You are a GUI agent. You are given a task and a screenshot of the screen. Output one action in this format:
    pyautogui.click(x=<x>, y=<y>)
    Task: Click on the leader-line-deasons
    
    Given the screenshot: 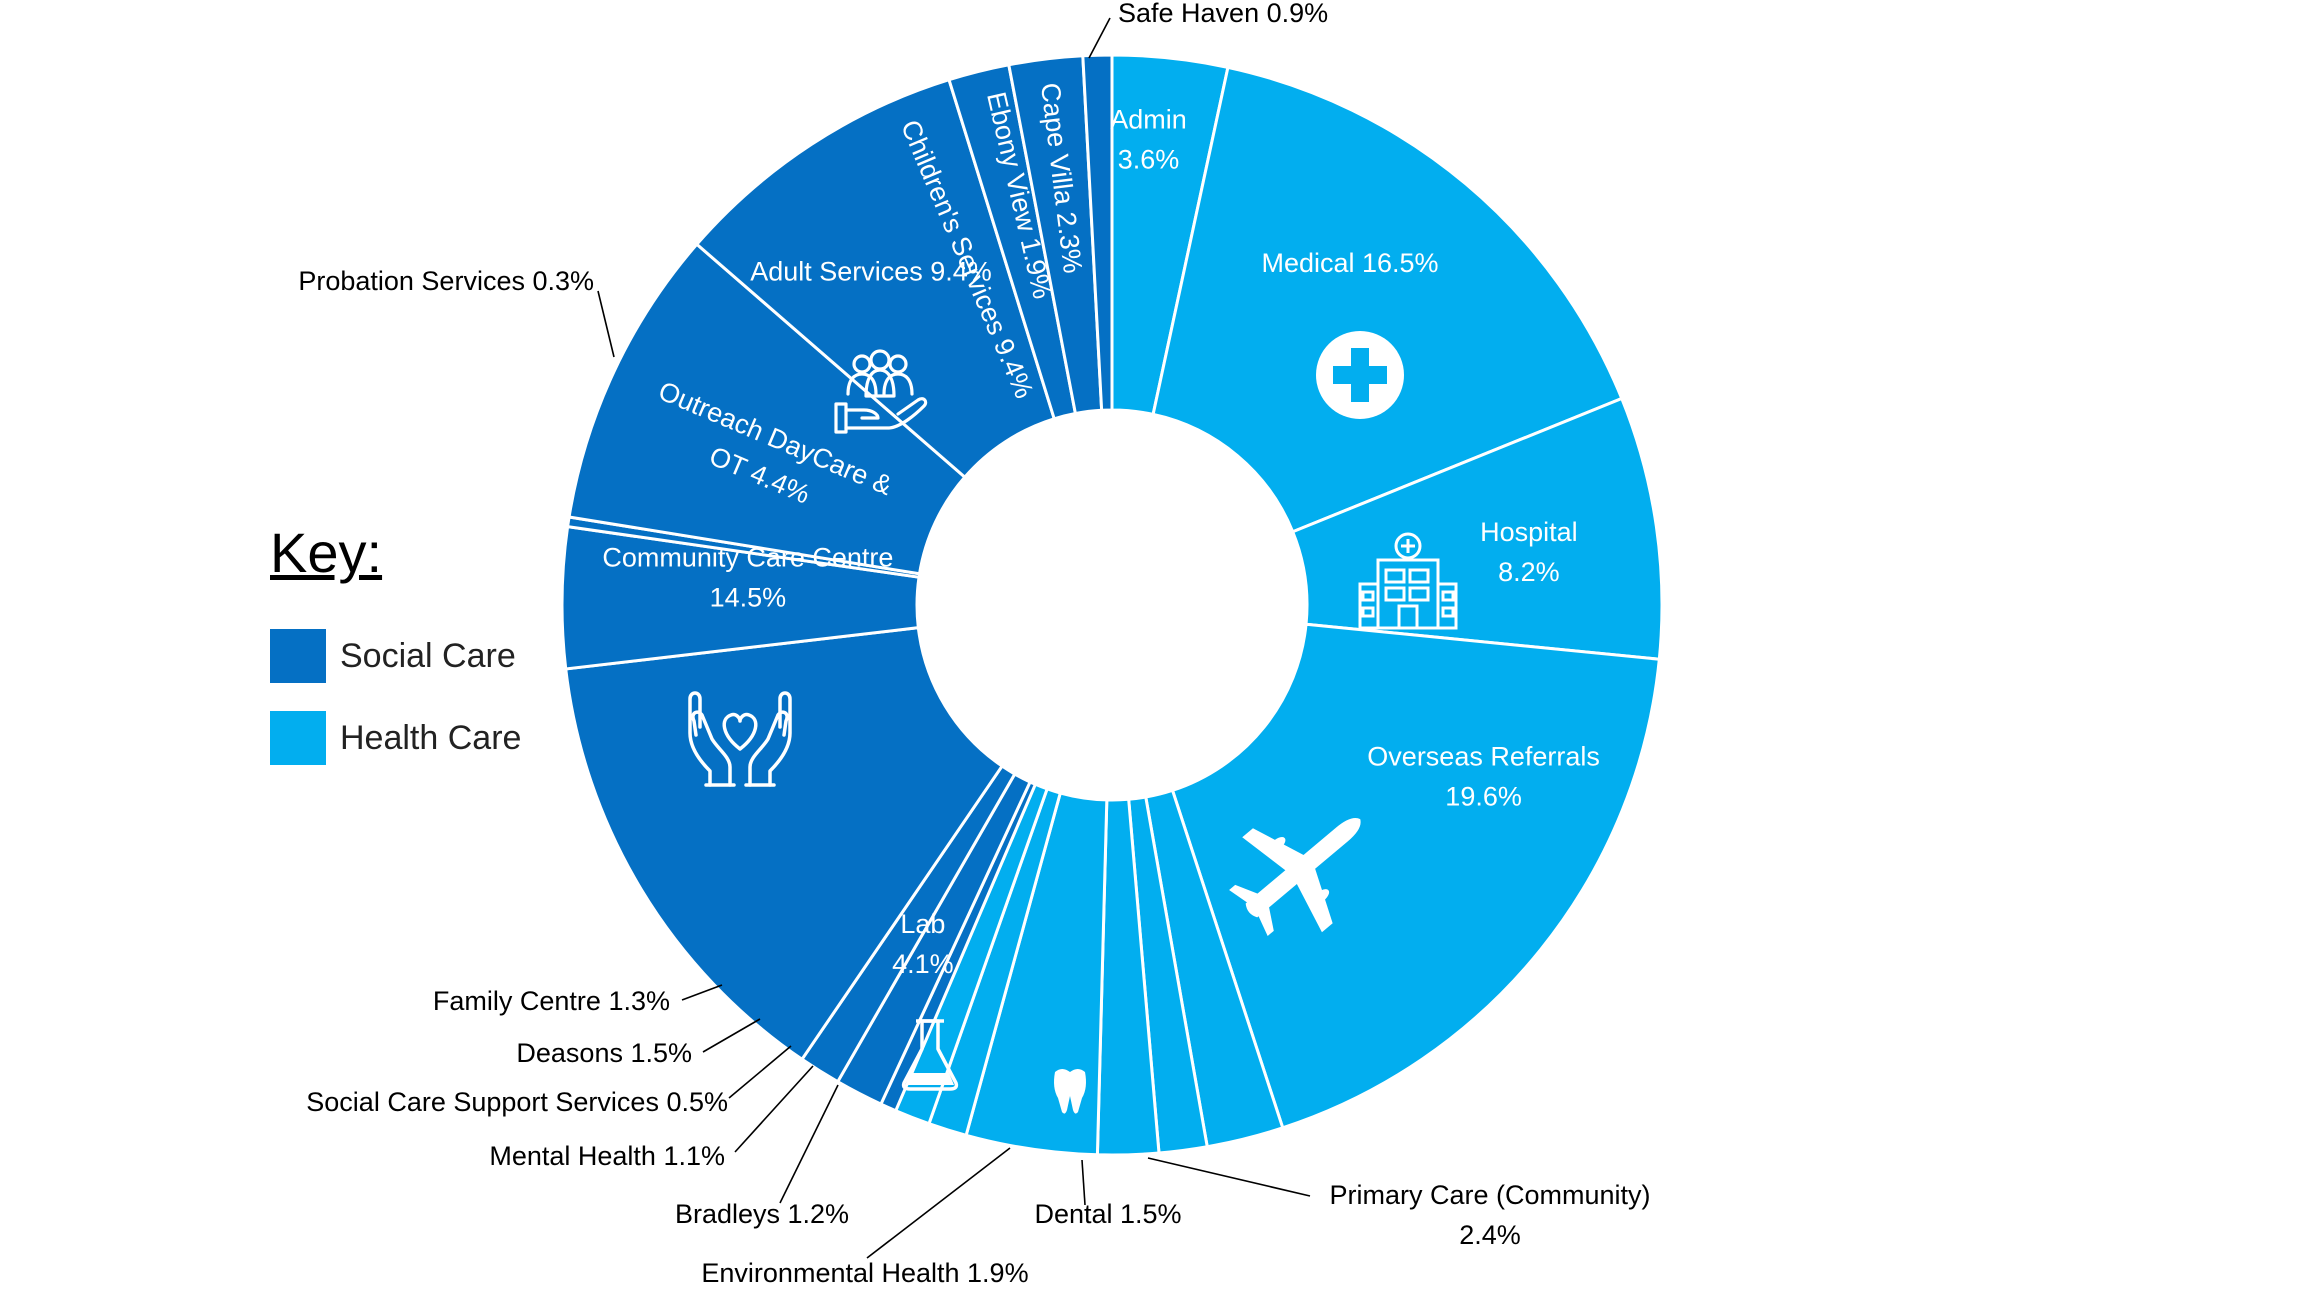 What is the action you would take?
    pyautogui.click(x=731, y=1035)
    